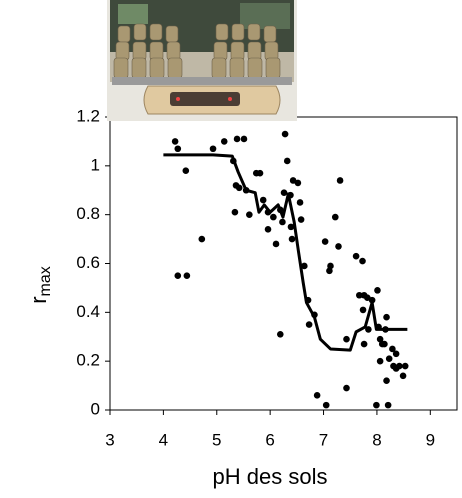  What do you see at coordinates (323, 439) in the screenshot?
I see `x-tick-label: 7` at bounding box center [323, 439].